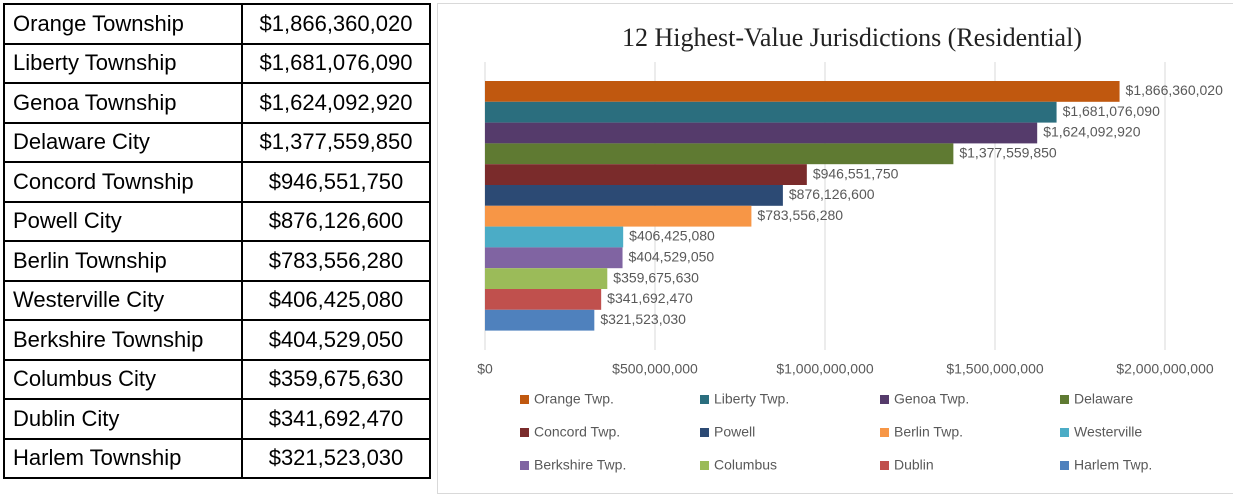  Describe the element at coordinates (1112, 111) in the screenshot. I see `value-label: $1,681,076,090` at that location.